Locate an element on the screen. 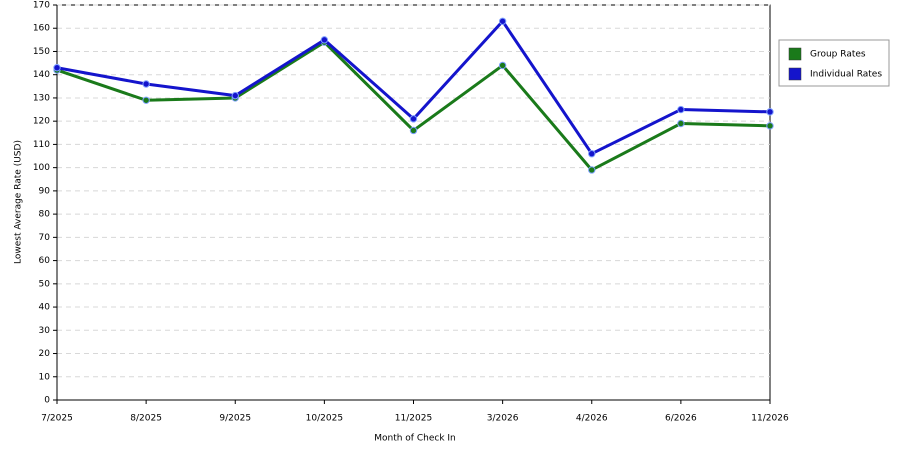  y-tick-label: 140 is located at coordinates (41, 75).